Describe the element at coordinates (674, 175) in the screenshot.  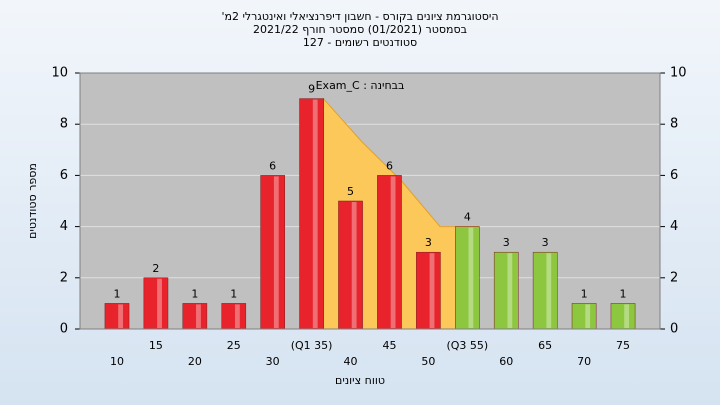
I see `y2-tick-label: 6` at that location.